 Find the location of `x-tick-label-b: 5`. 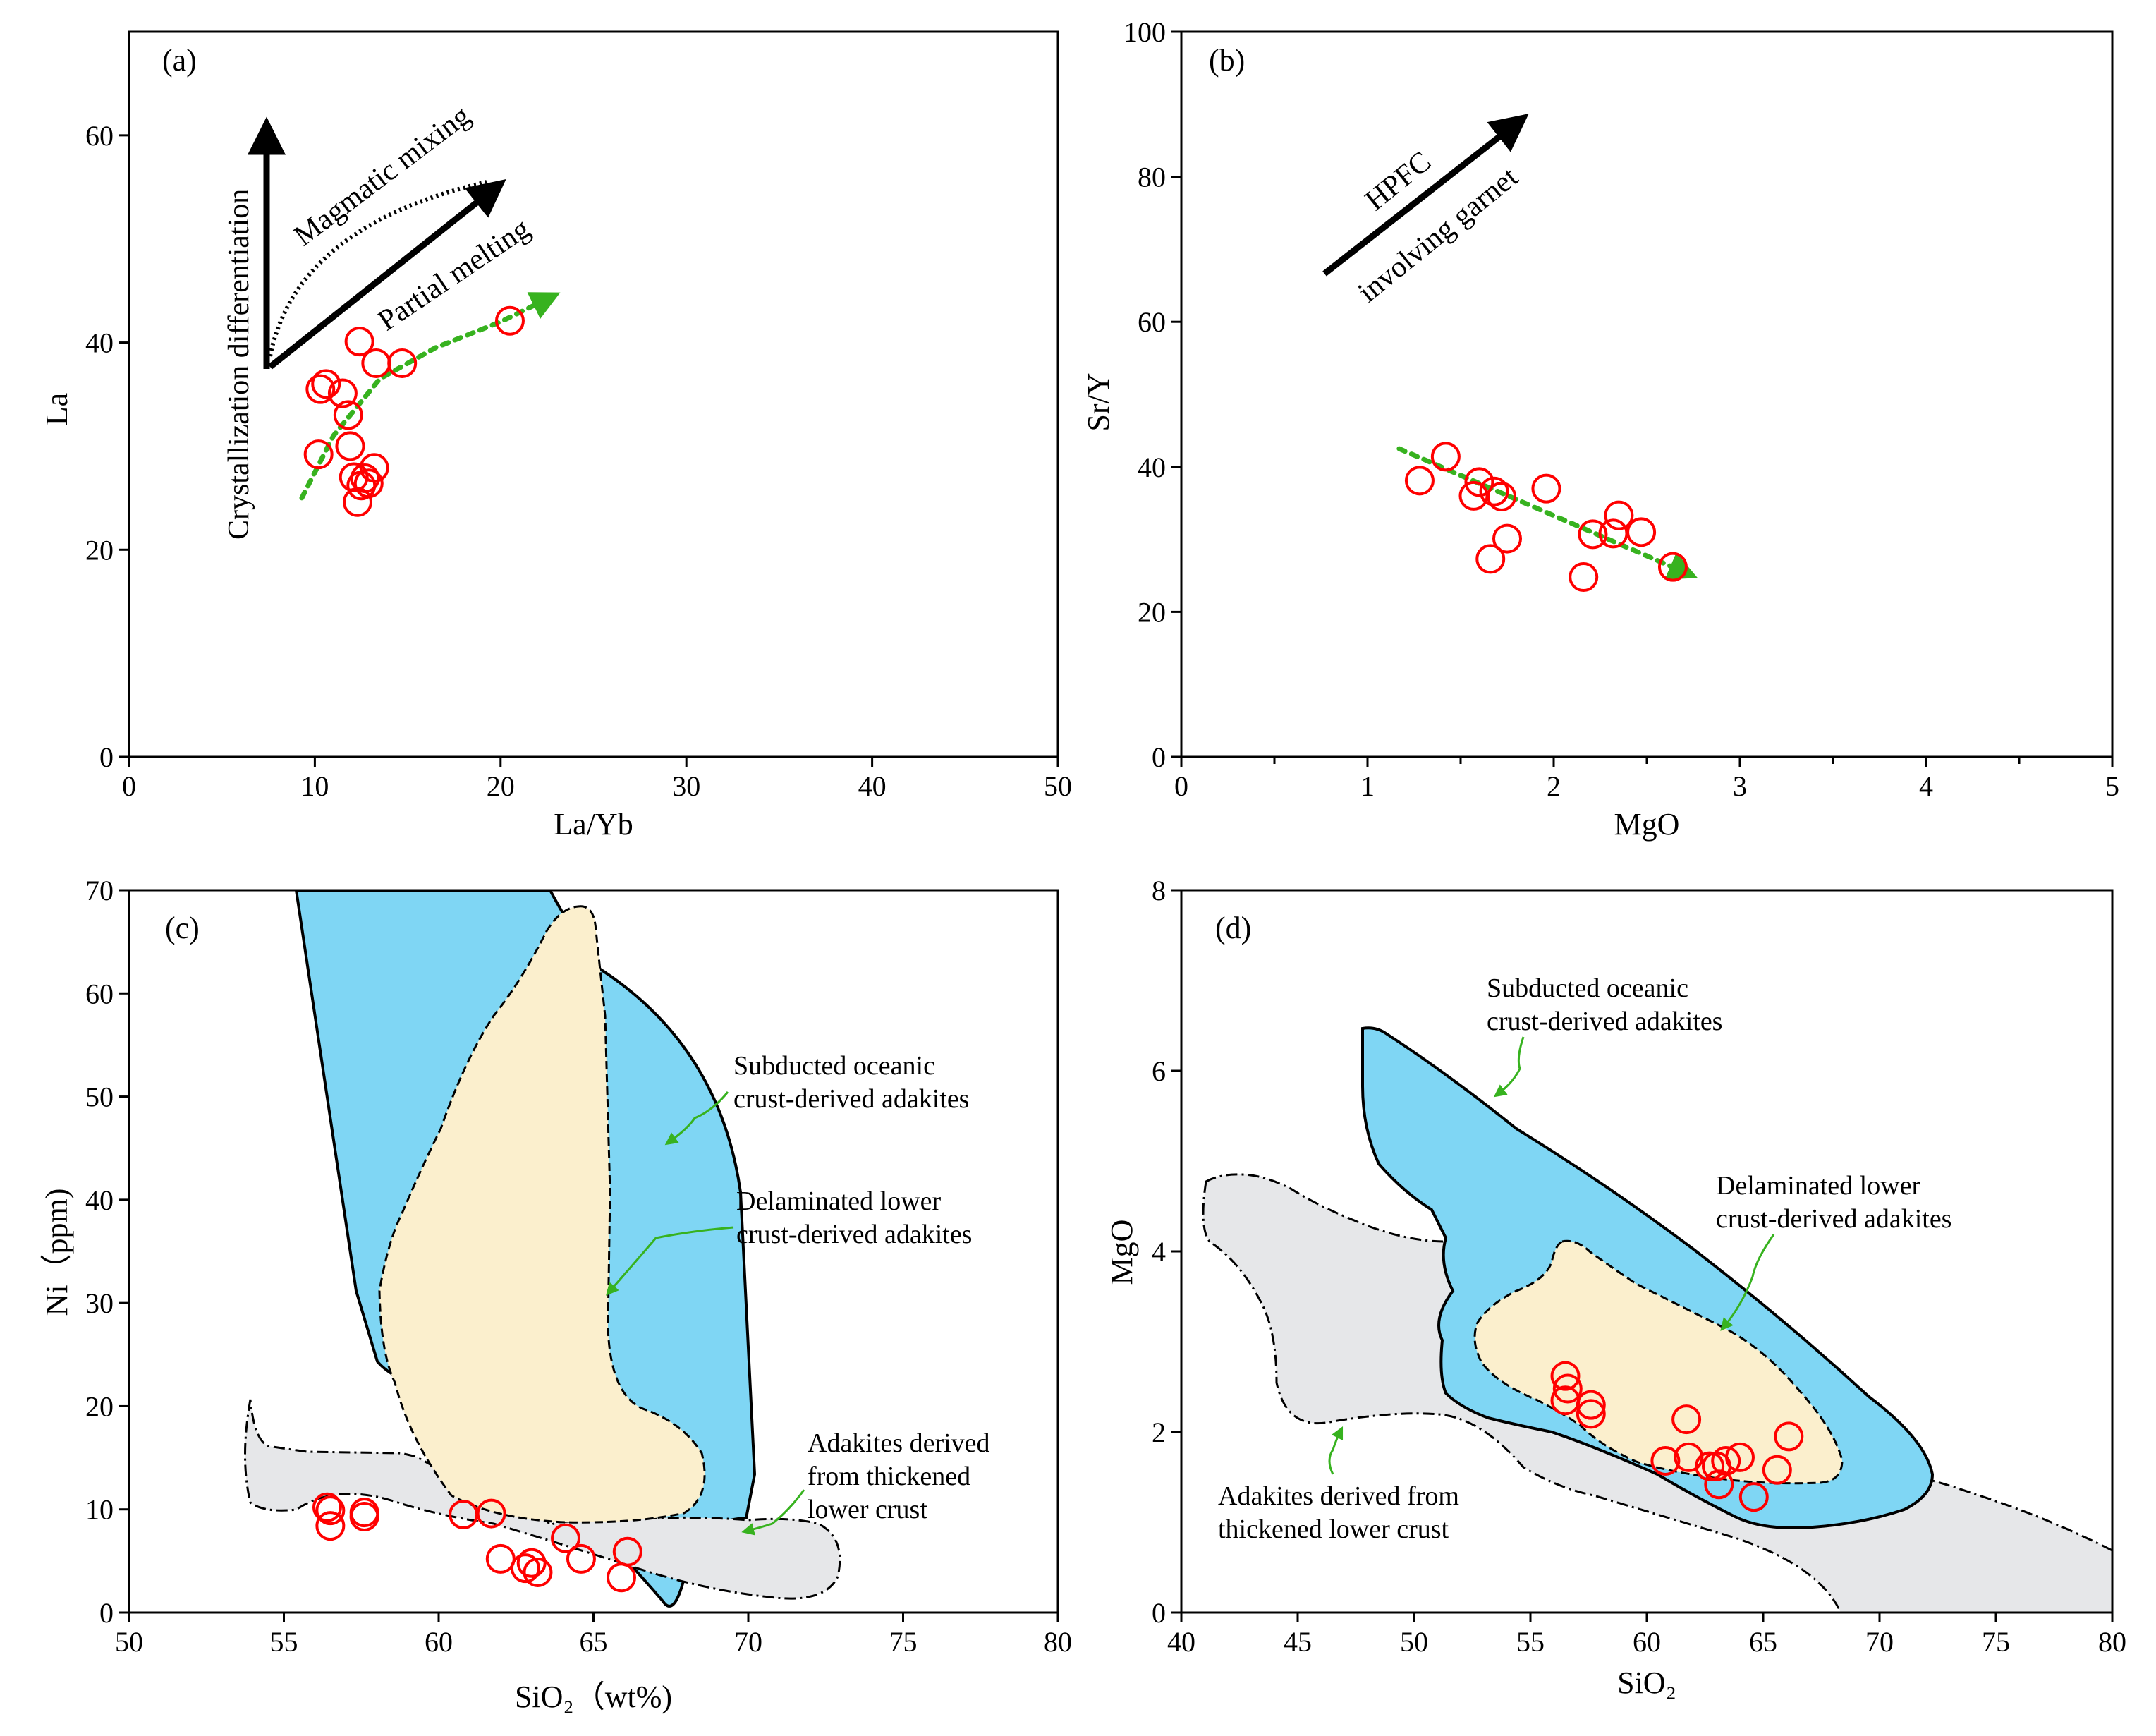

x-tick-label-b: 5 is located at coordinates (2112, 786).